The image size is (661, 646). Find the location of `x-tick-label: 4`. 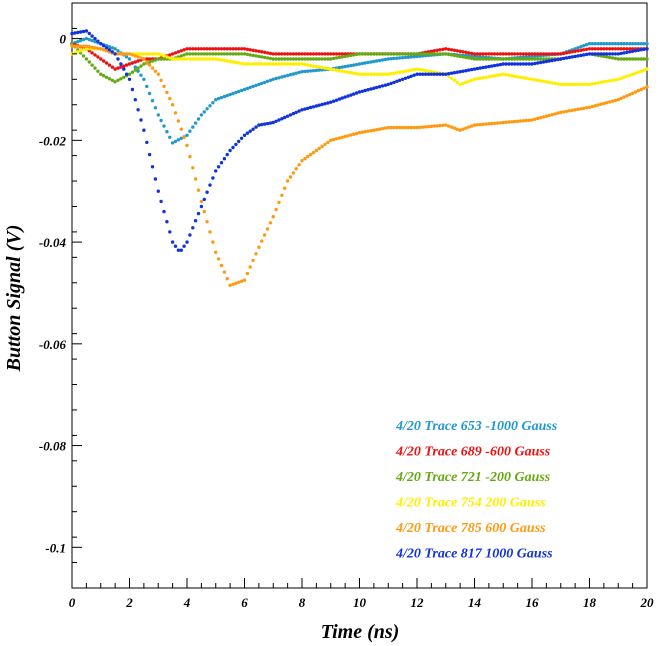

x-tick-label: 4 is located at coordinates (187, 602).